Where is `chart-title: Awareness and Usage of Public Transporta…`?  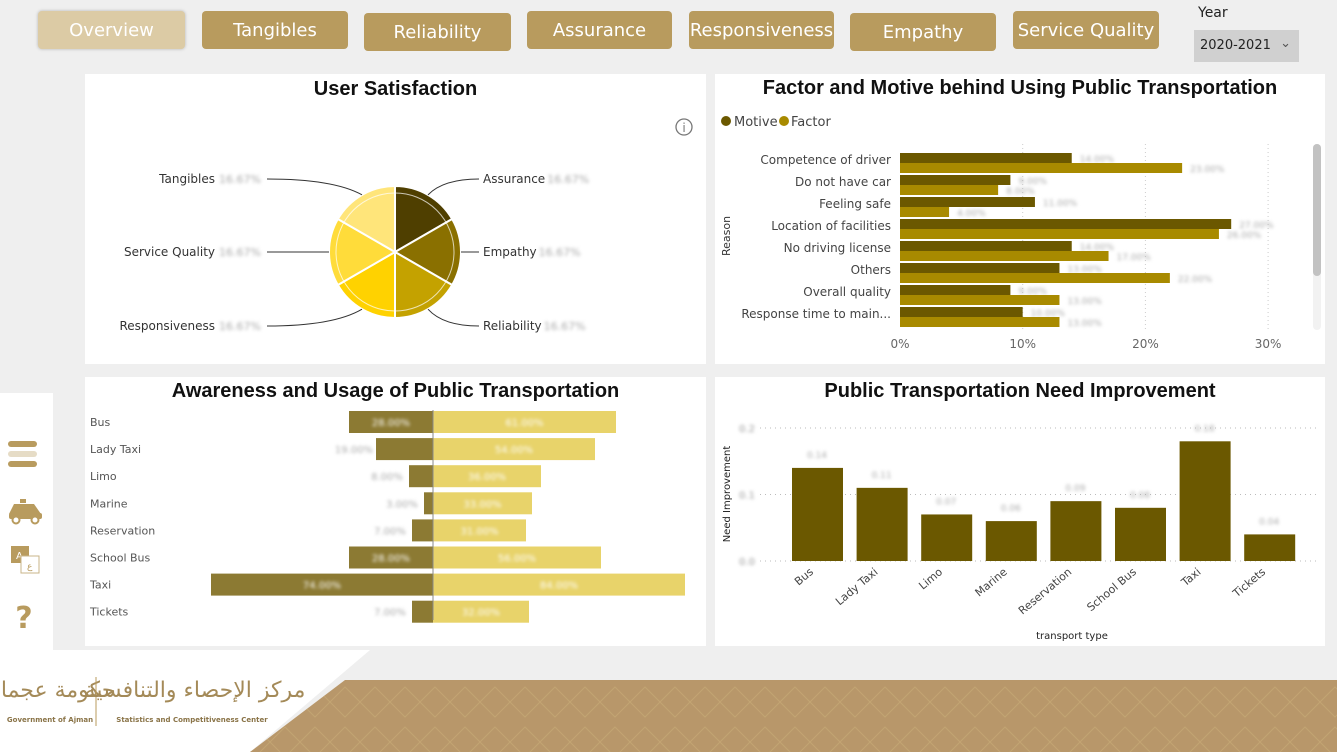
chart-title: Awareness and Usage of Public Transporta… is located at coordinates (395, 391).